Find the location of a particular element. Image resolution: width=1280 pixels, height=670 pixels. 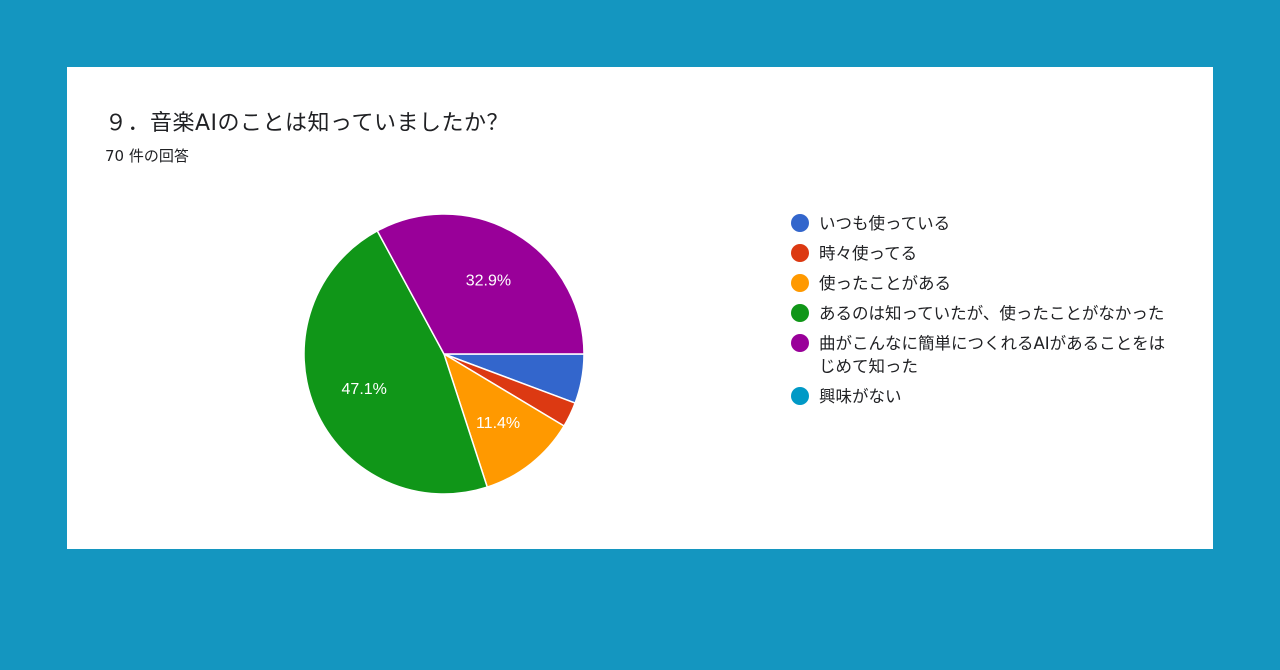

slice-label: 11.4% is located at coordinates (498, 423).